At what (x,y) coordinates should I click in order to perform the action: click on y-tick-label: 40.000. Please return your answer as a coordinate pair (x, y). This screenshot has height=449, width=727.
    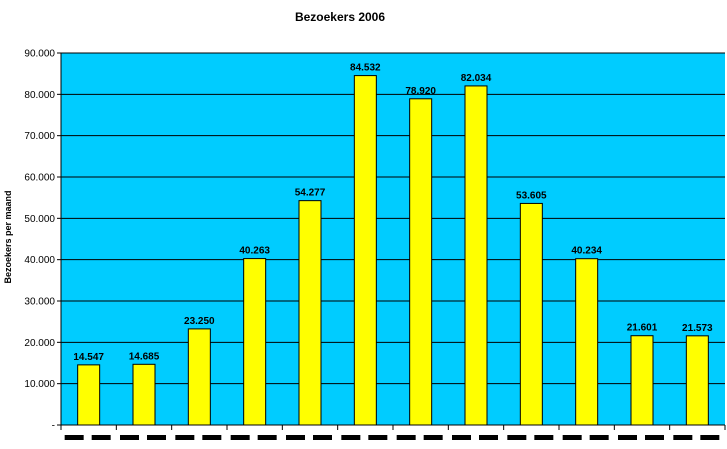
    Looking at the image, I should click on (39, 260).